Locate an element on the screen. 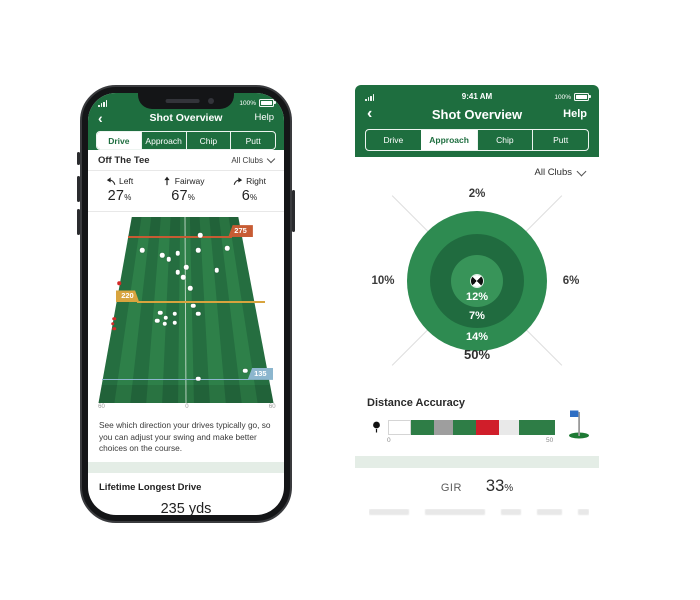  section-title: Off The Tee is located at coordinates (124, 160).